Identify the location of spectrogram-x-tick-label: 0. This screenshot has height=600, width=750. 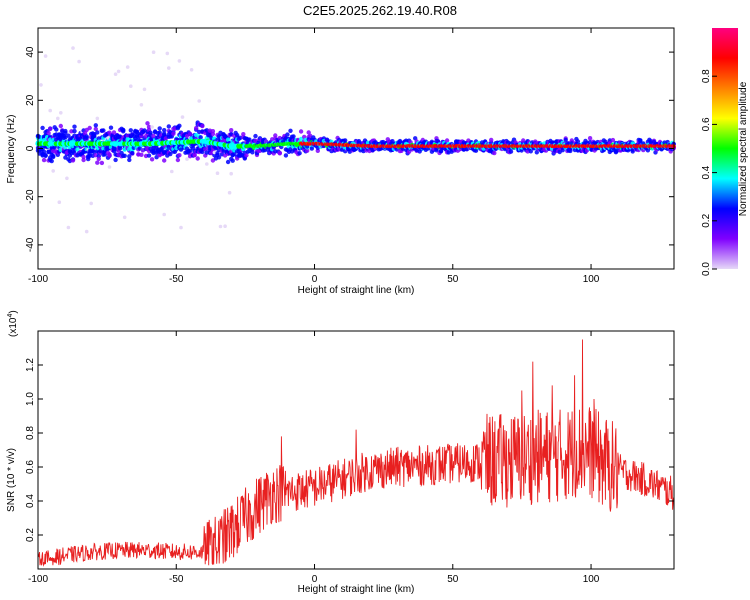
(315, 279).